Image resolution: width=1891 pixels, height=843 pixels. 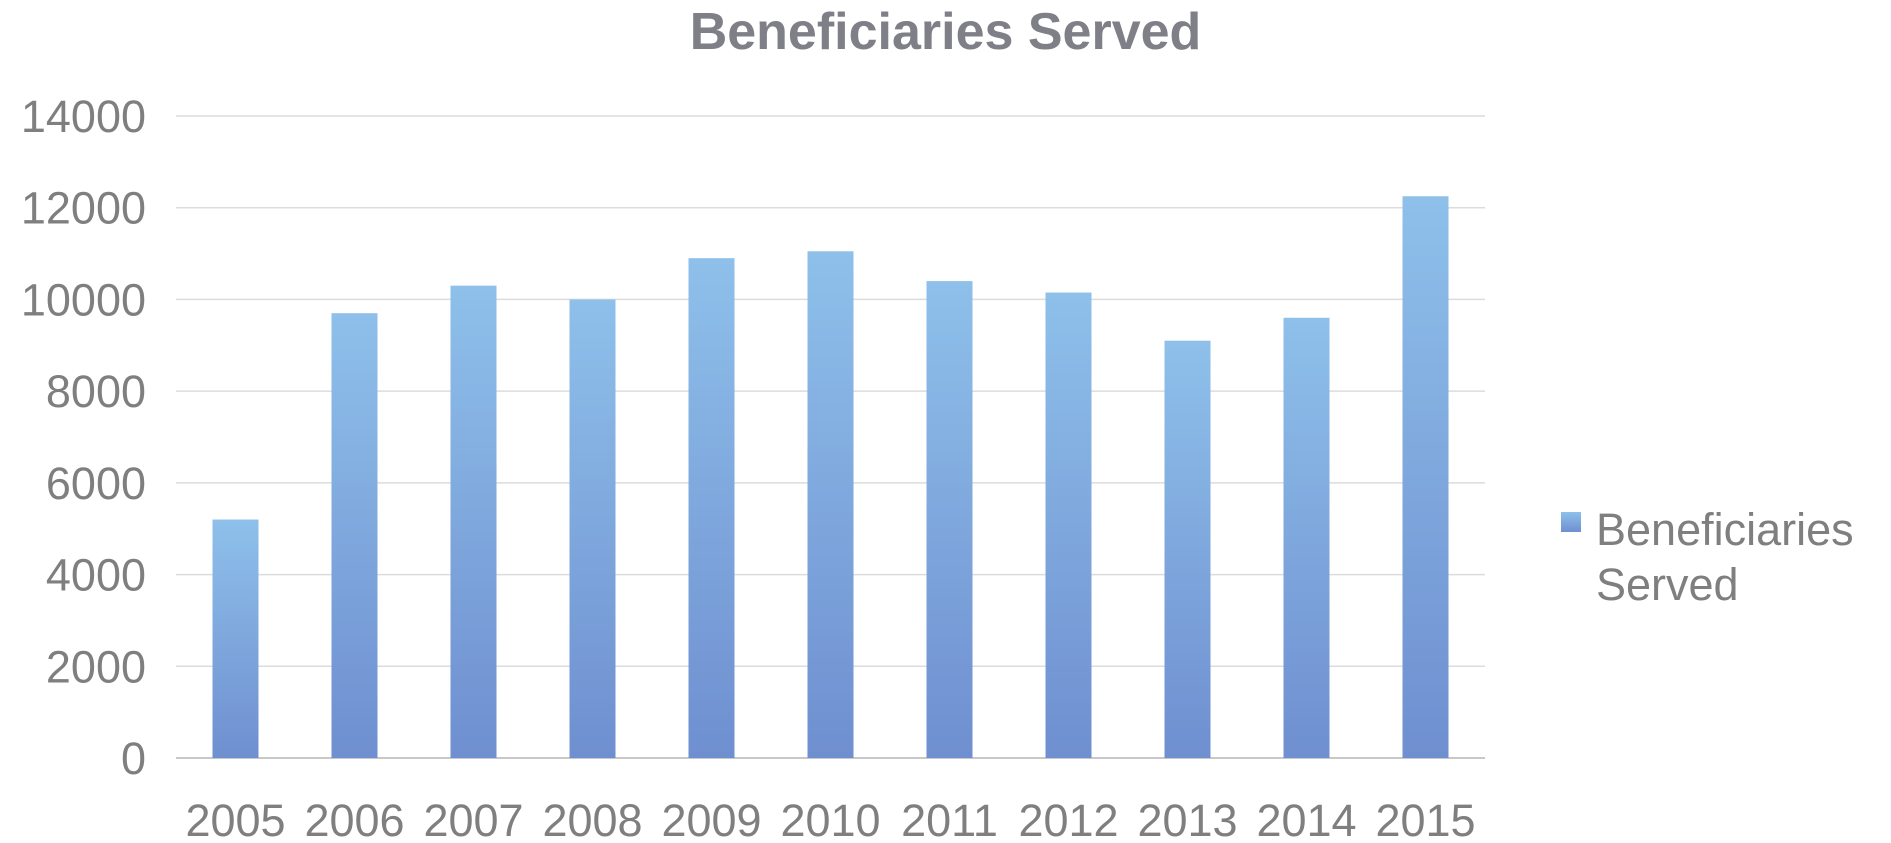 I want to click on bar-2009, so click(x=711, y=508).